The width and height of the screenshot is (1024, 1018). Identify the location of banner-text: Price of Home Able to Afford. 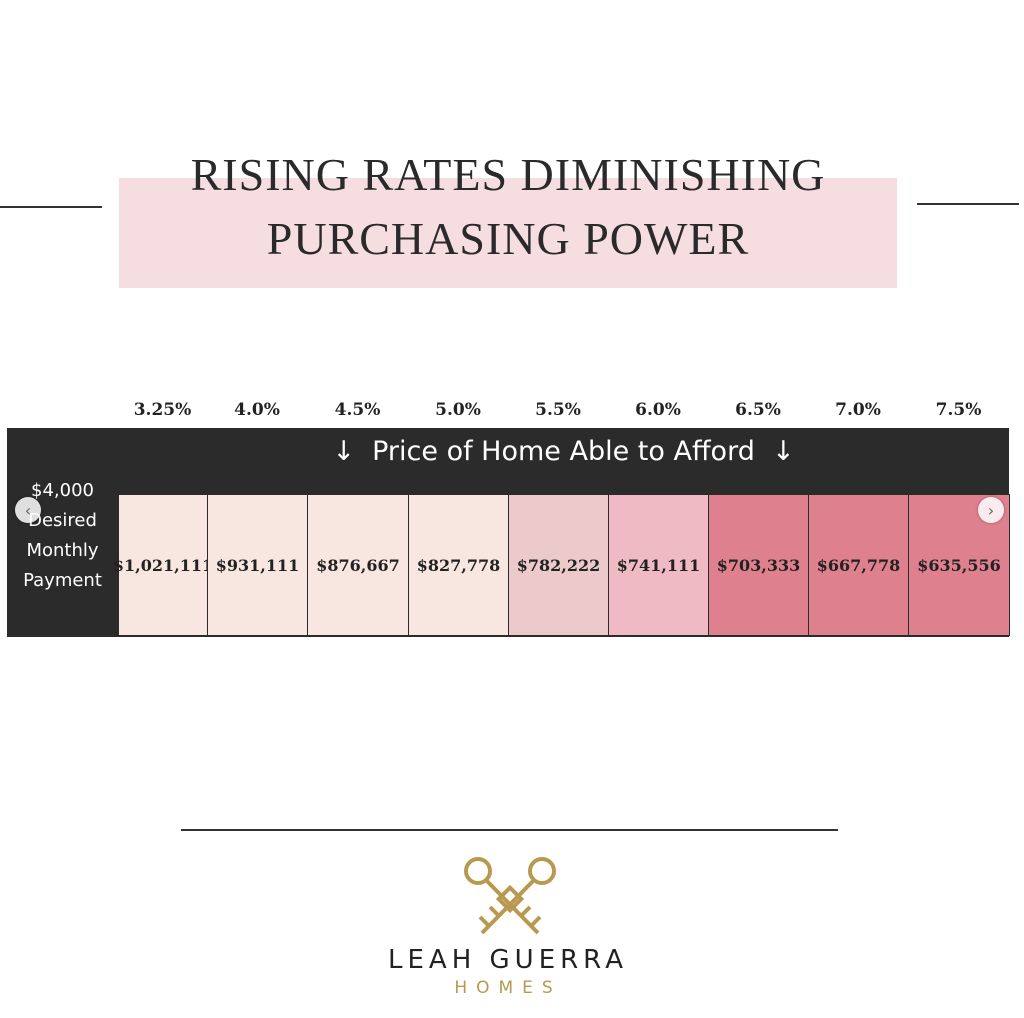
(563, 451).